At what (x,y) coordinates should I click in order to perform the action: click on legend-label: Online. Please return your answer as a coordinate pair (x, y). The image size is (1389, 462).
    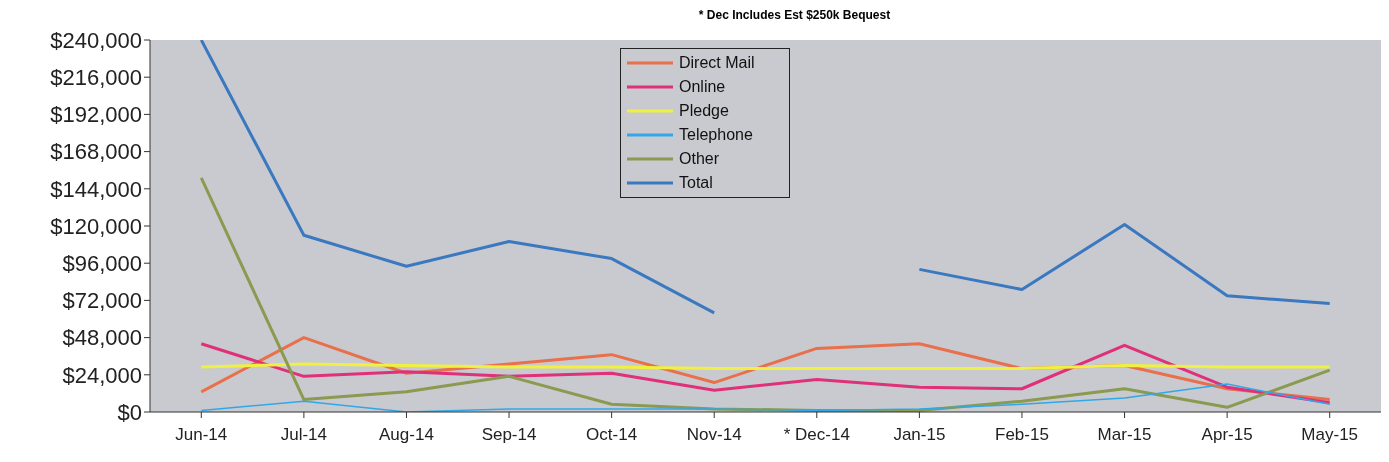
    Looking at the image, I should click on (702, 87).